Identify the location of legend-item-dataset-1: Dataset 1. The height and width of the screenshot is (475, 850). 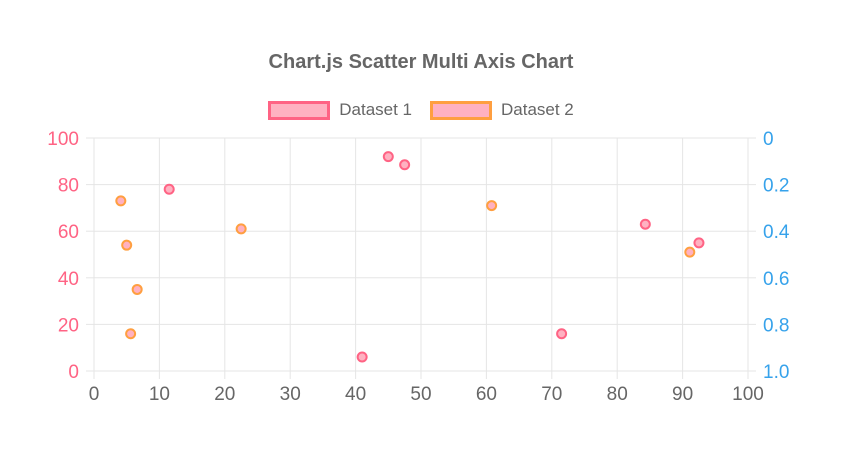
(340, 110).